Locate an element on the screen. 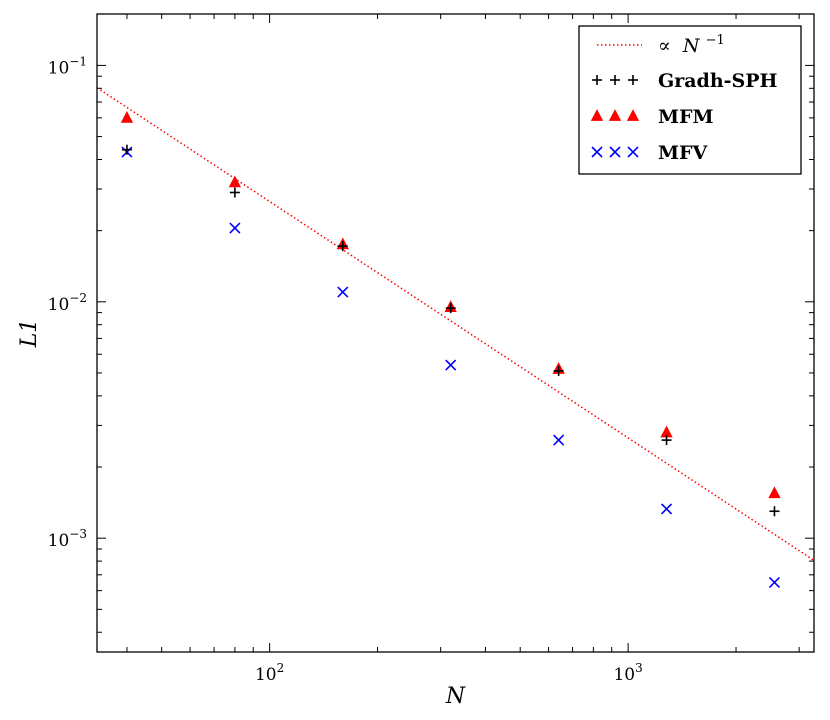 This screenshot has width=830, height=720. y-tick-label: 10⁻² is located at coordinates (67, 303).